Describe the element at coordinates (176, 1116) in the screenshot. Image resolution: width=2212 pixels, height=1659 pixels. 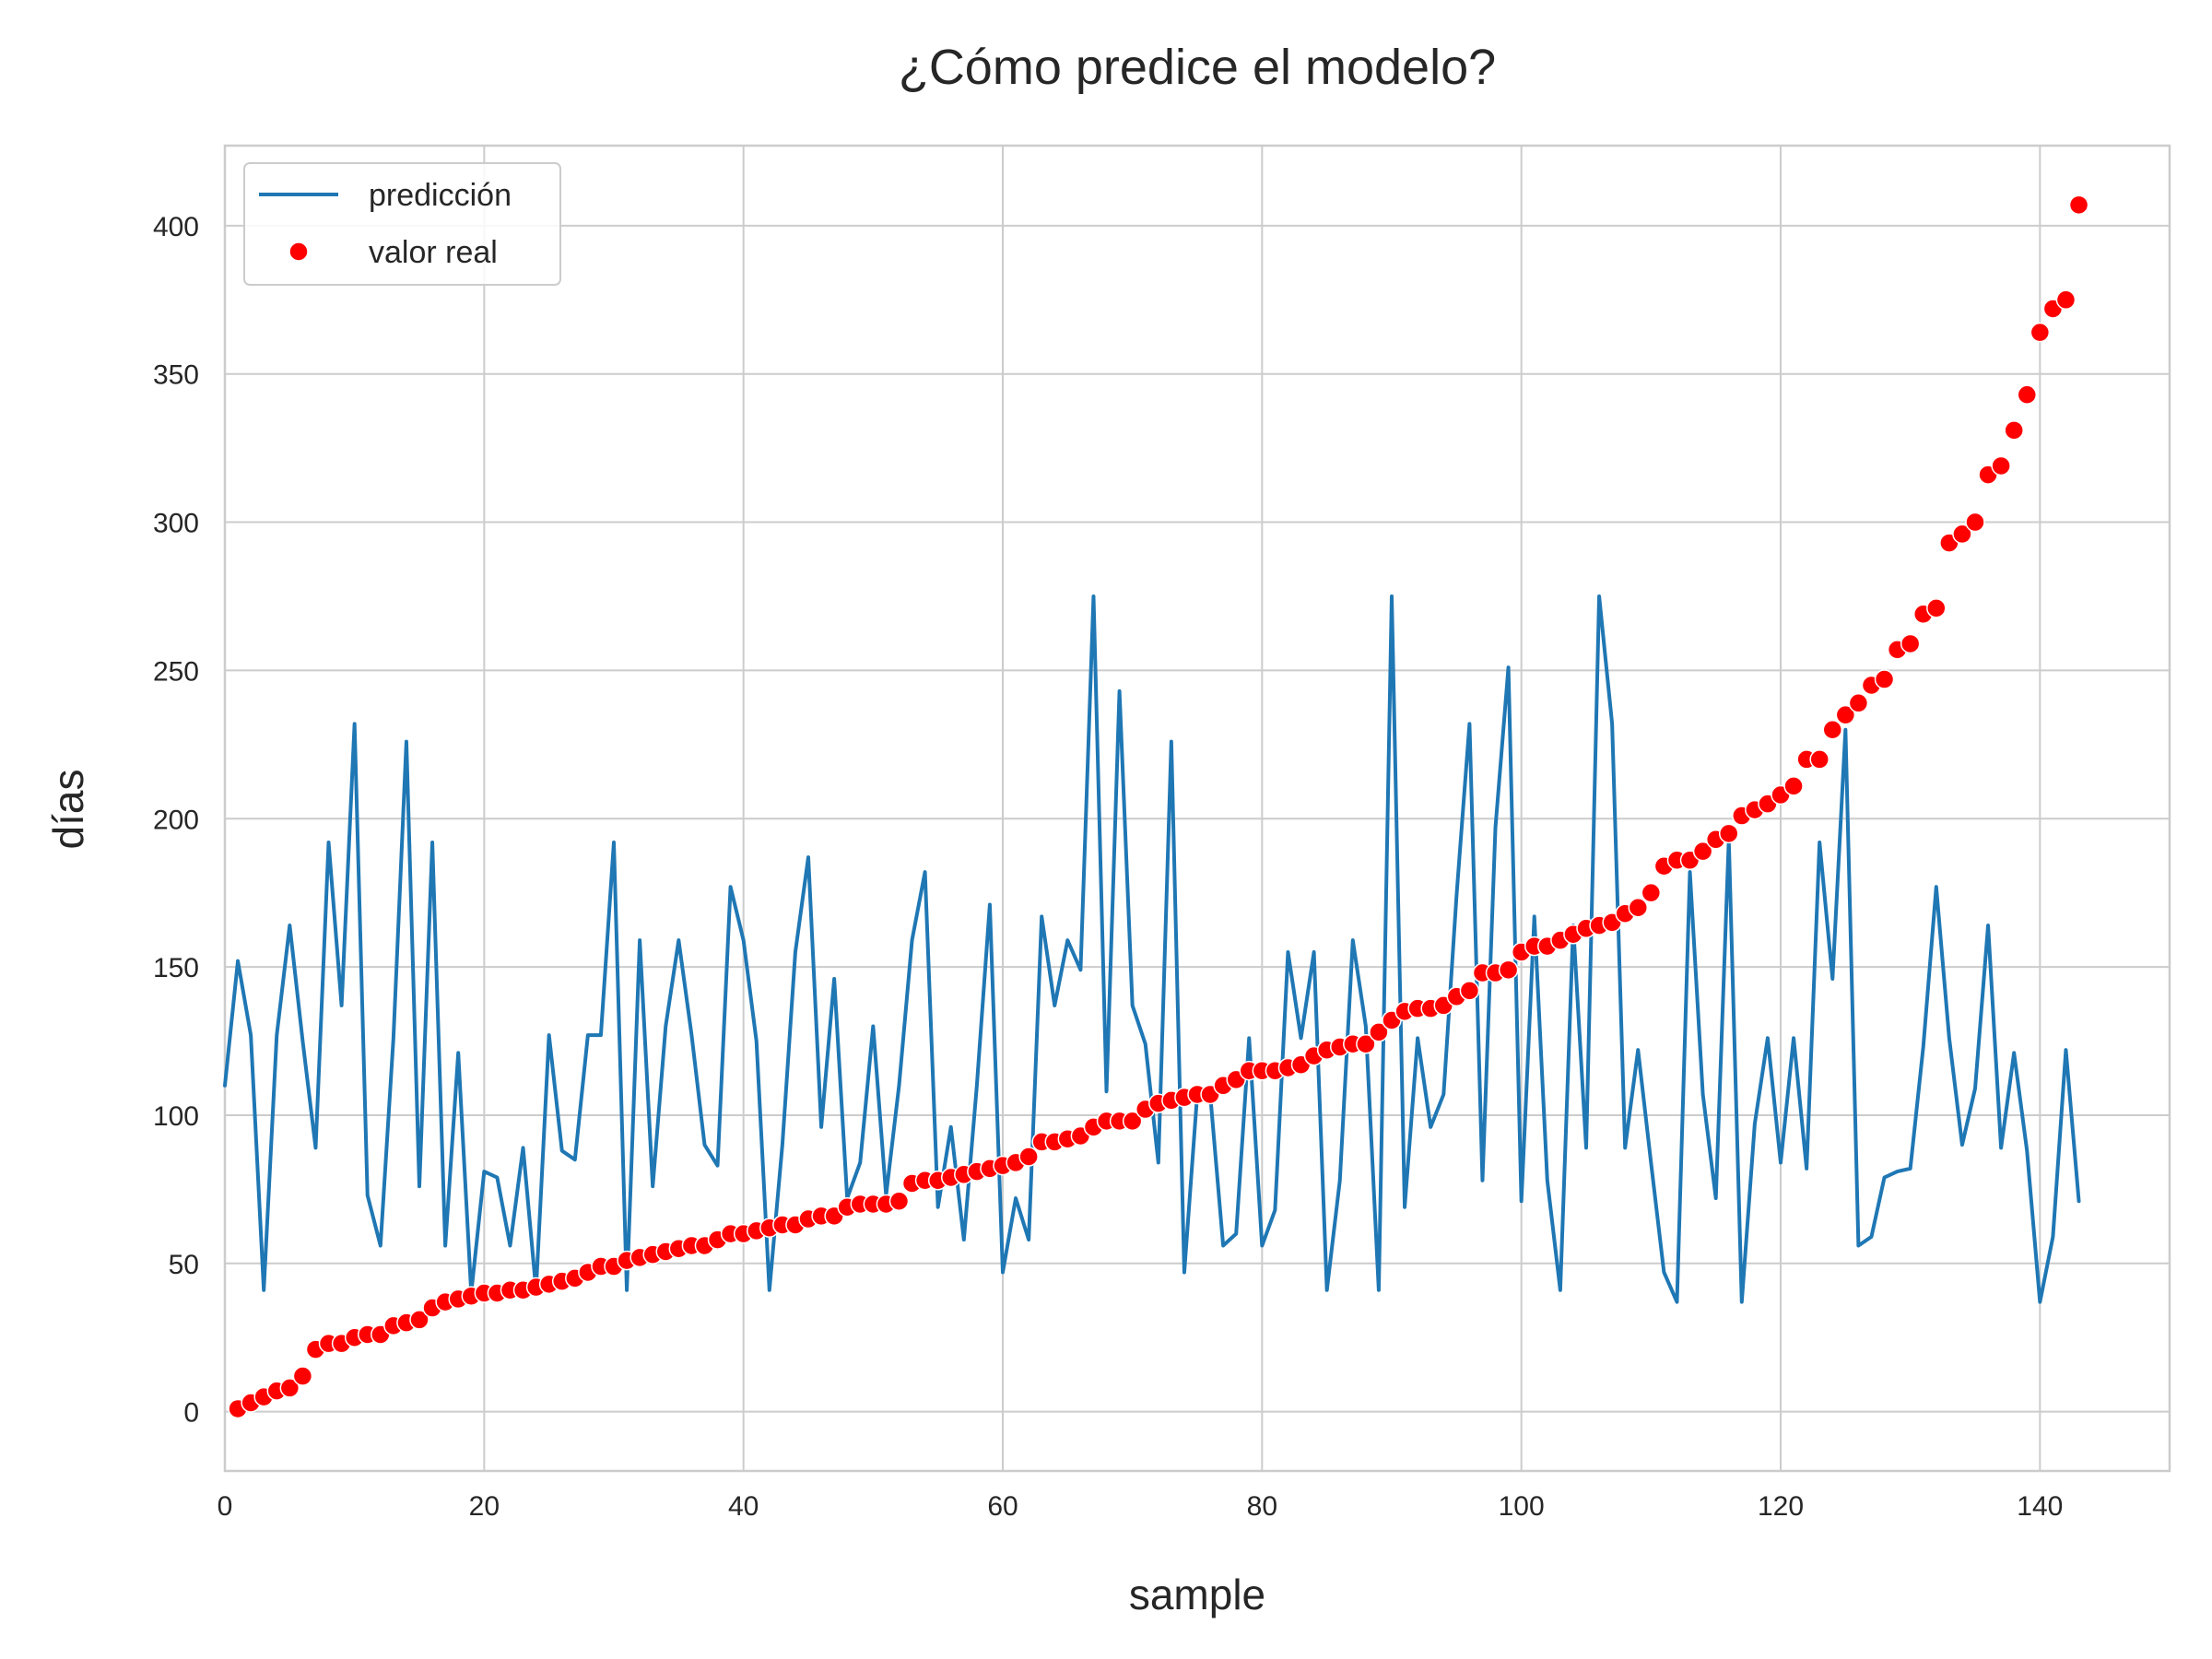
I see `y-tick-label: 100` at that location.